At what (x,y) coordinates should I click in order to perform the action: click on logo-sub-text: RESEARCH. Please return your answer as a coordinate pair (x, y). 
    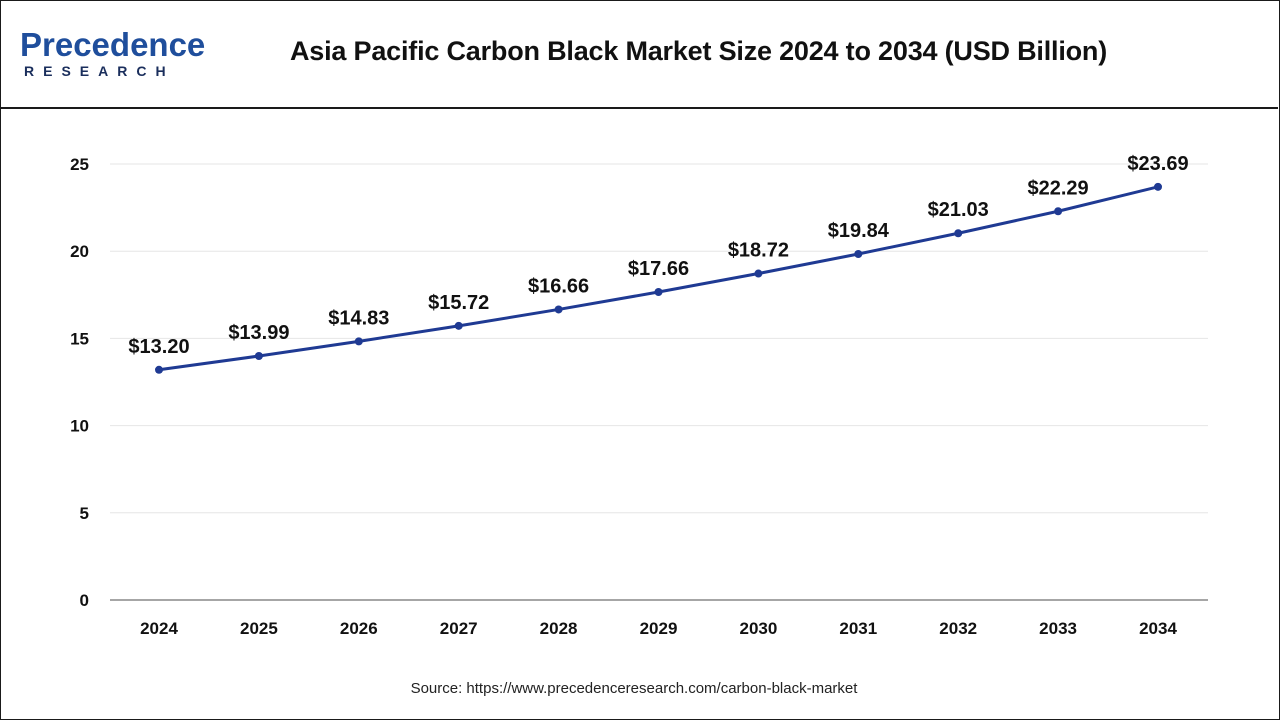
    Looking at the image, I should click on (99, 71).